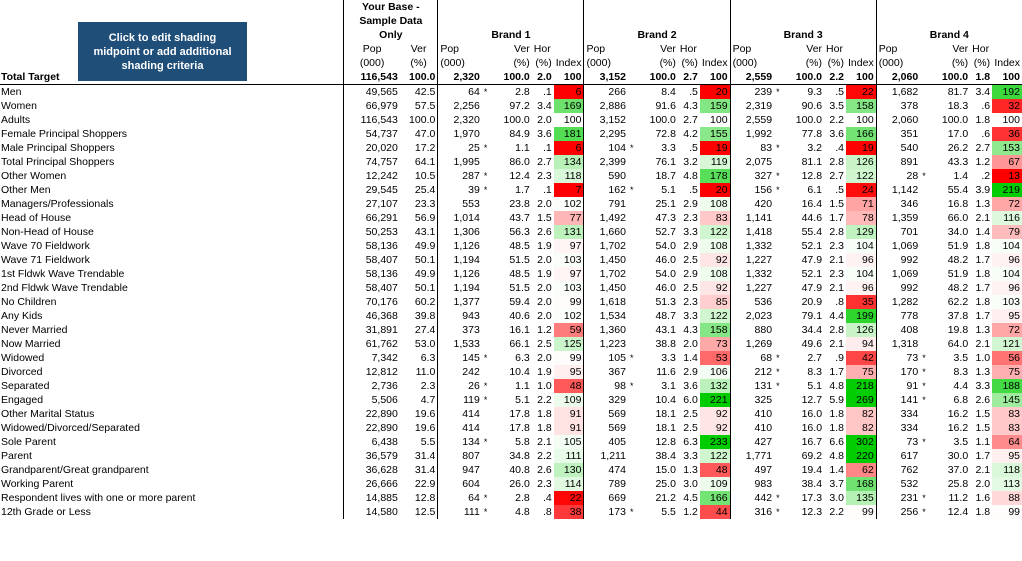  Describe the element at coordinates (568, 302) in the screenshot. I see `brand-index: 99` at that location.